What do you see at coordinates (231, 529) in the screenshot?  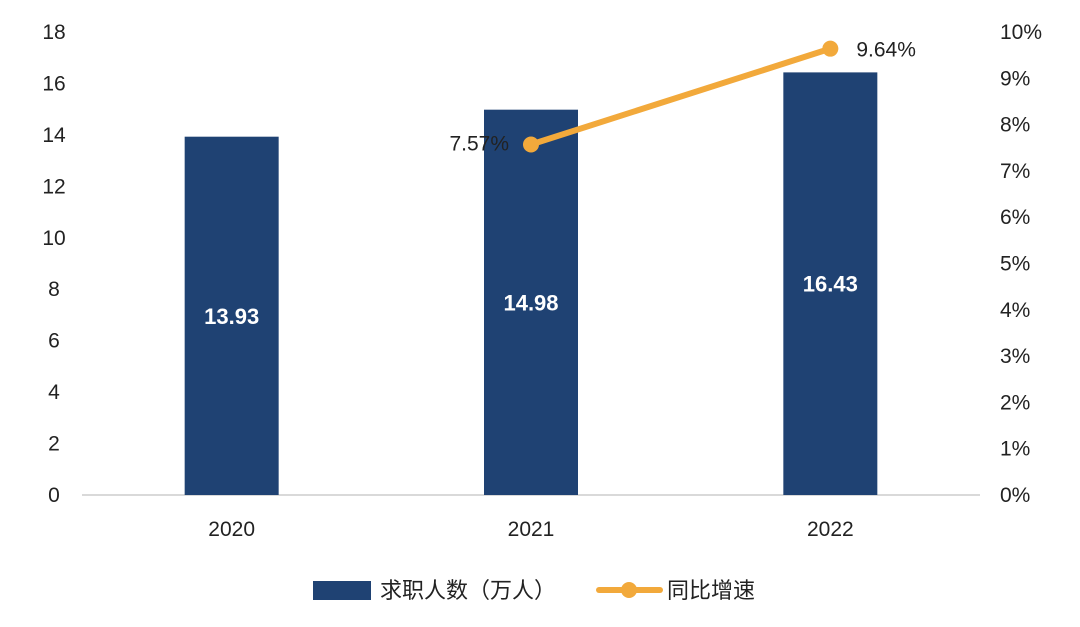 I see `x-tick-label: 2020` at bounding box center [231, 529].